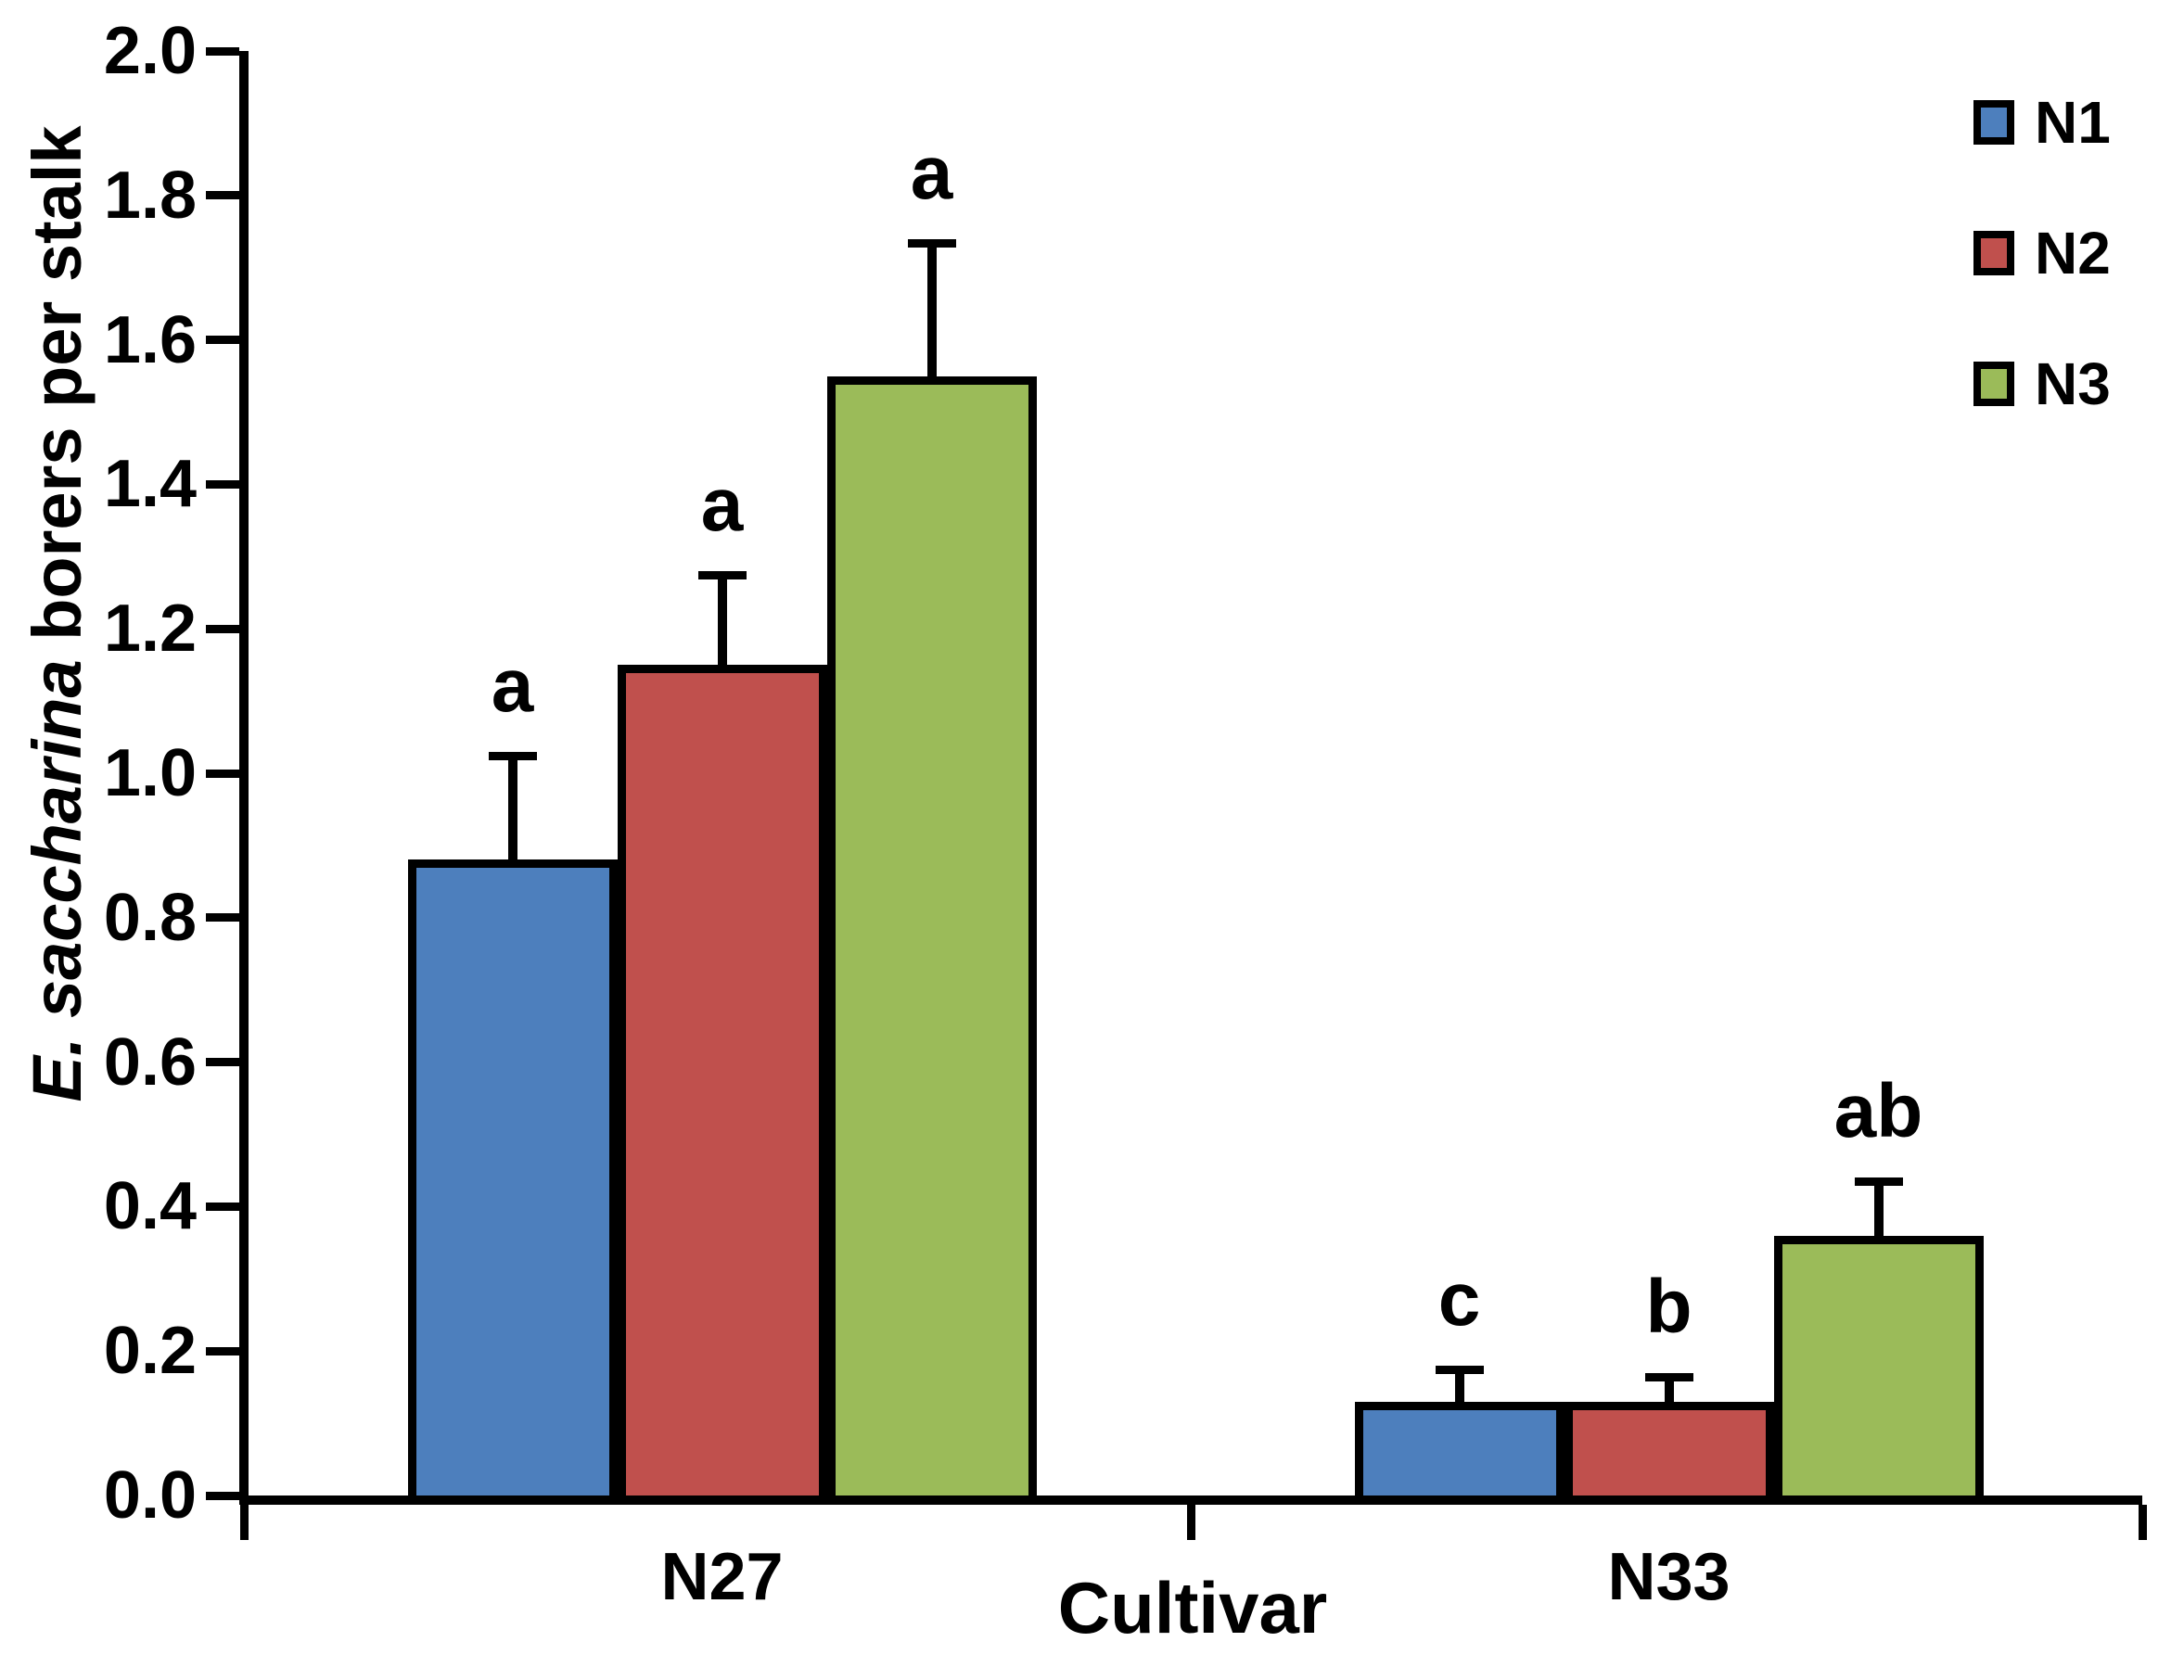 The height and width of the screenshot is (1680, 2184). I want to click on category-label-N27: N27, so click(722, 1577).